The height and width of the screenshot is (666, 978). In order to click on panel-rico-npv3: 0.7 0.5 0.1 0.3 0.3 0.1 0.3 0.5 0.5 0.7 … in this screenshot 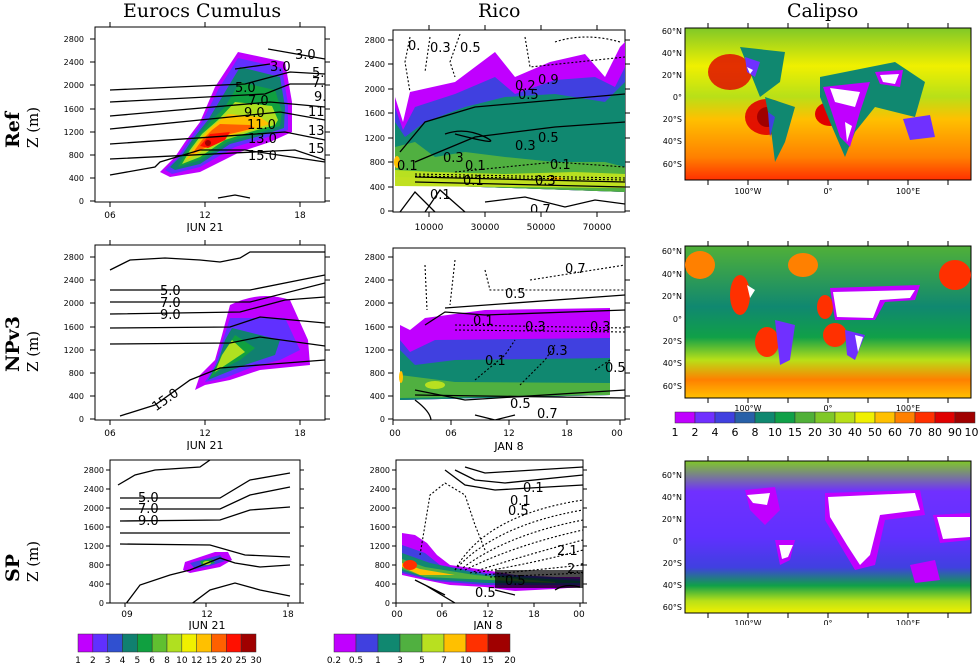, I will do `click(497, 350)`.